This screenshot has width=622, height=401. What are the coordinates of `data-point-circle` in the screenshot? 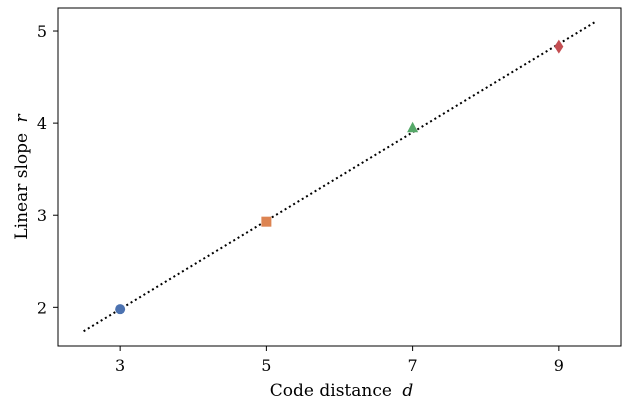 It's located at (120, 309).